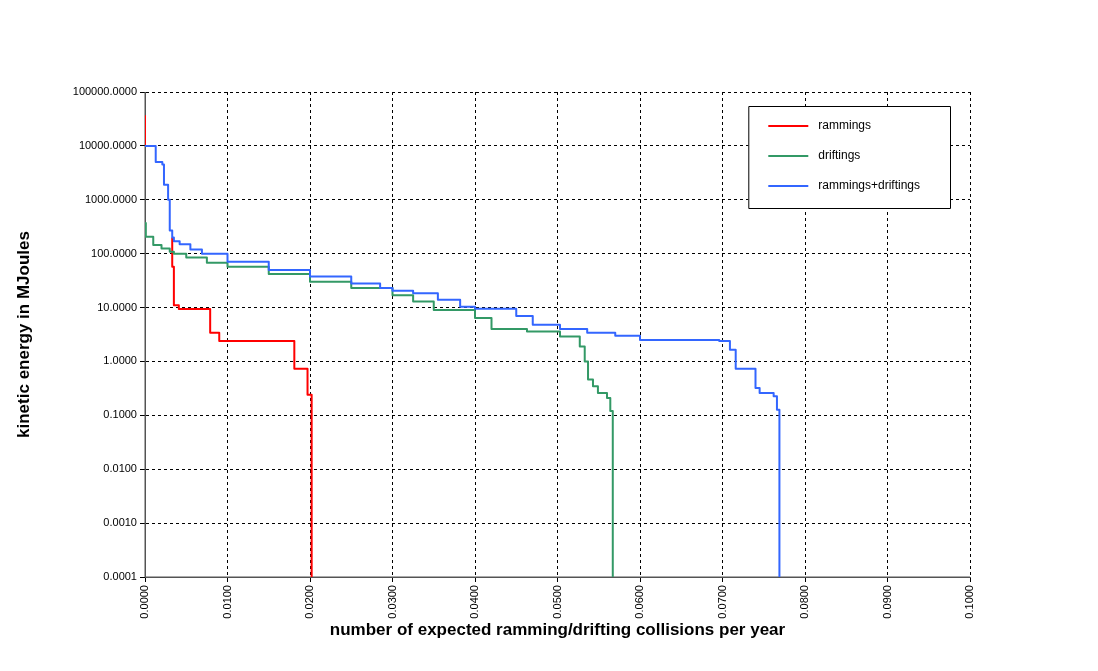  I want to click on y-axis-title: kinetic energy in MJoules, so click(23, 334).